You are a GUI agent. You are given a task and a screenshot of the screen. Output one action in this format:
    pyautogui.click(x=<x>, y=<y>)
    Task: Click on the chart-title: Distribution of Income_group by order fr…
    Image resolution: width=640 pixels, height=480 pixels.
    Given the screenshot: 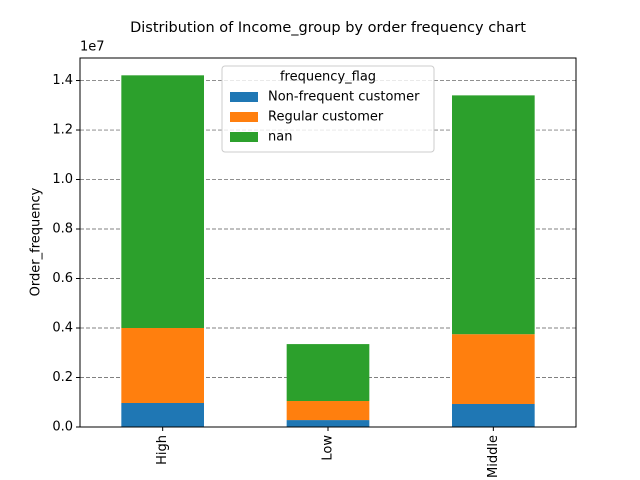 What is the action you would take?
    pyautogui.click(x=328, y=28)
    